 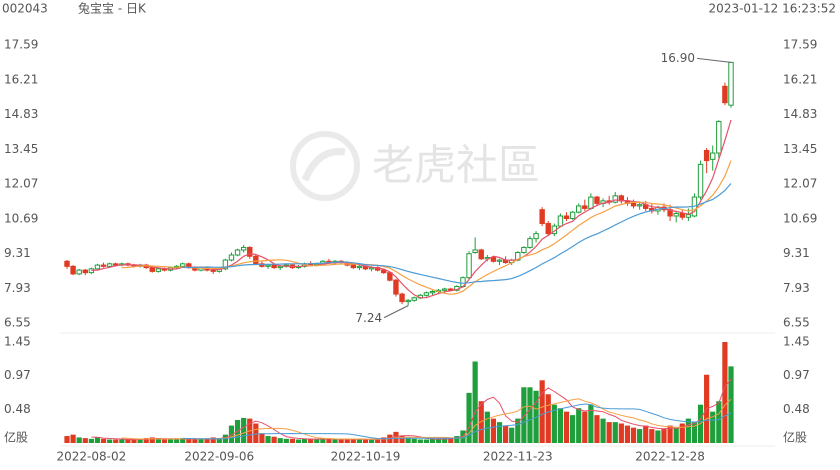 I want to click on y-tick-label-right: 9.31, so click(x=796, y=253).